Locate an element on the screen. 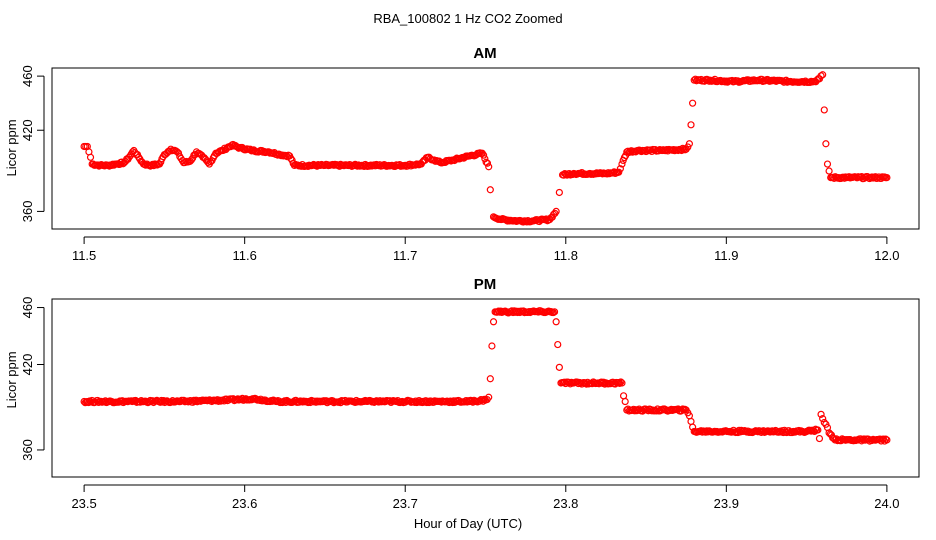 The width and height of the screenshot is (936, 540). am-x-tick-label: 11.7 is located at coordinates (405, 255).